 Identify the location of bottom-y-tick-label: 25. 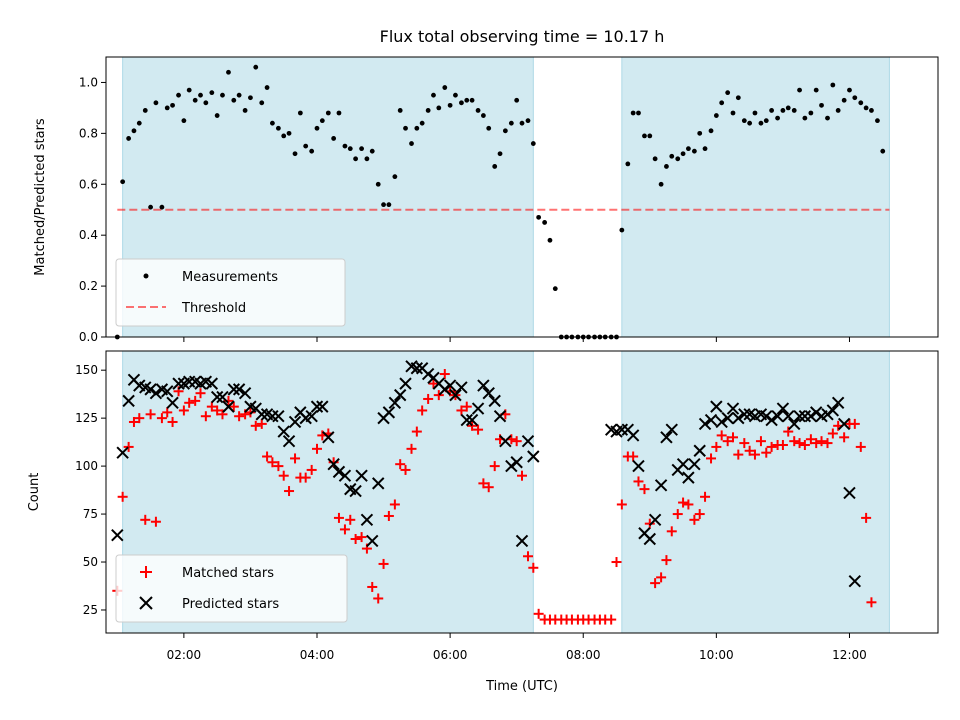
(90, 610).